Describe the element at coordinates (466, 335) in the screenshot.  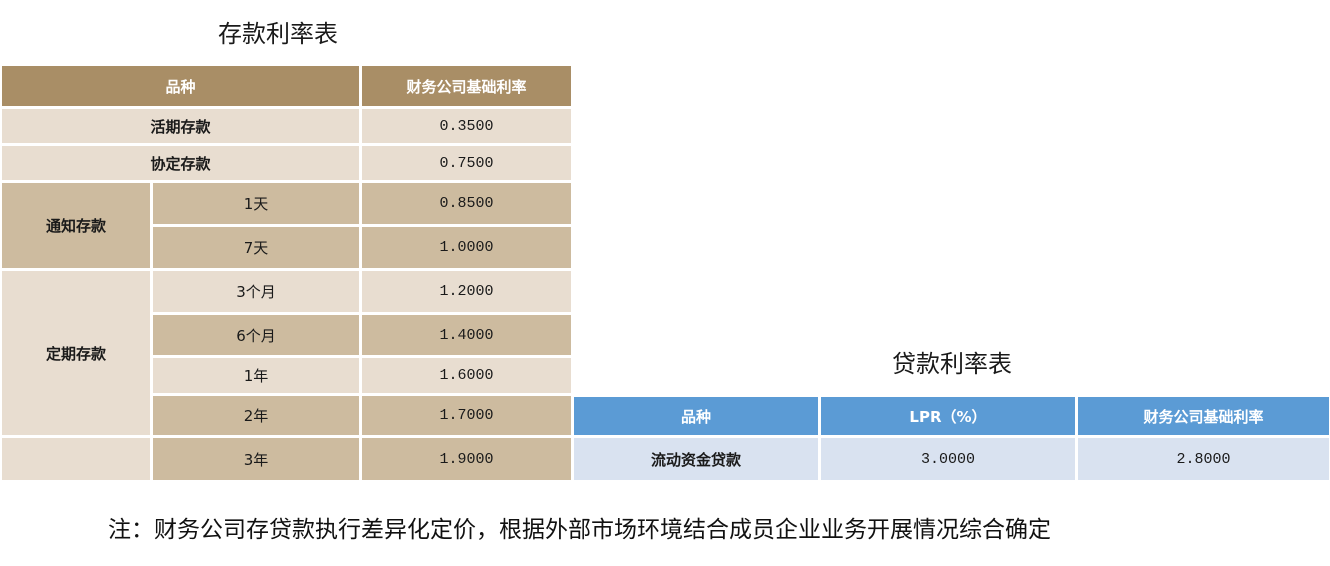
I see `deposit-fixed-rate-6m: 1.4000` at that location.